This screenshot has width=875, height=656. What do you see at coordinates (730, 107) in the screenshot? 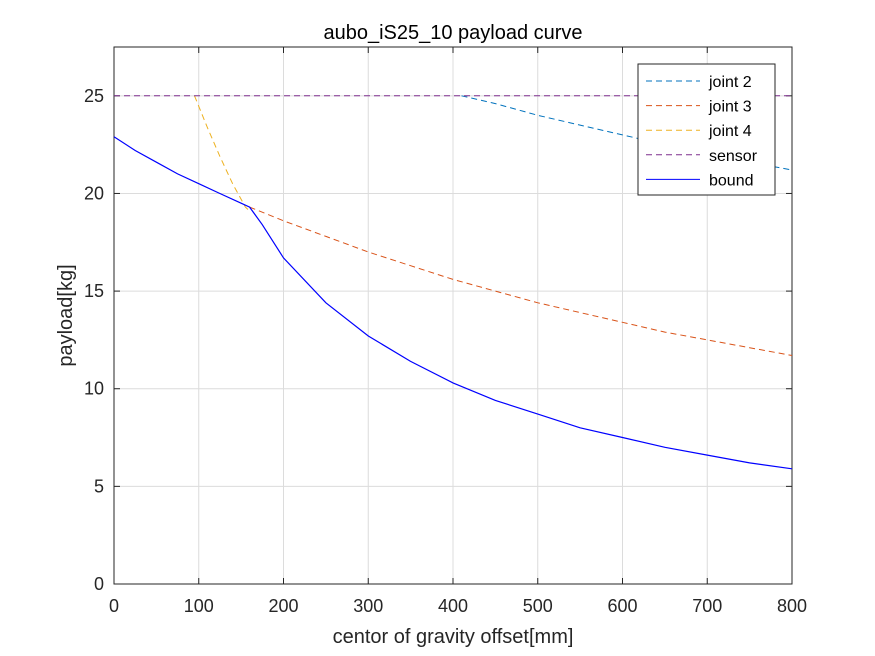
I see `legend-label: joint 3` at bounding box center [730, 107].